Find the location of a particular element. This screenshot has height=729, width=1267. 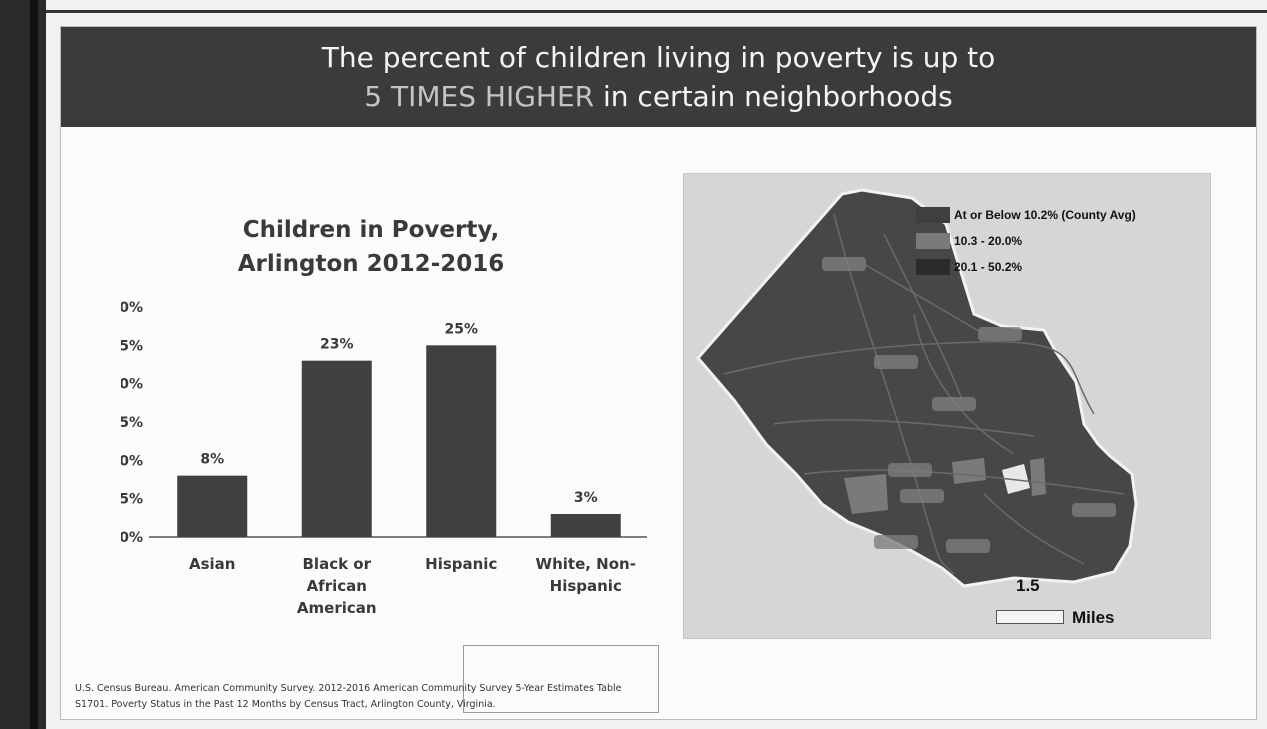

legend-label-county-avg: At or Below 10.2% (County Avg) is located at coordinates (1045, 215).